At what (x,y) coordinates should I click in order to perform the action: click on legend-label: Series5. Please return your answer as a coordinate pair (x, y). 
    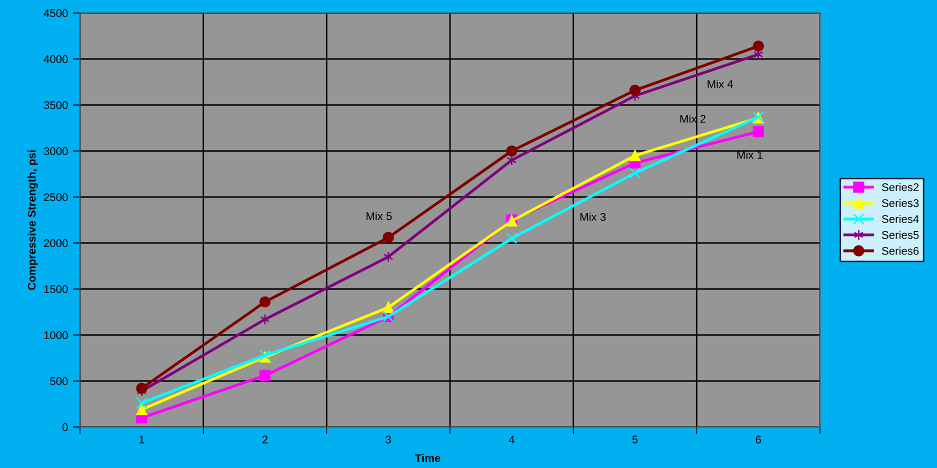
    Looking at the image, I should click on (900, 234).